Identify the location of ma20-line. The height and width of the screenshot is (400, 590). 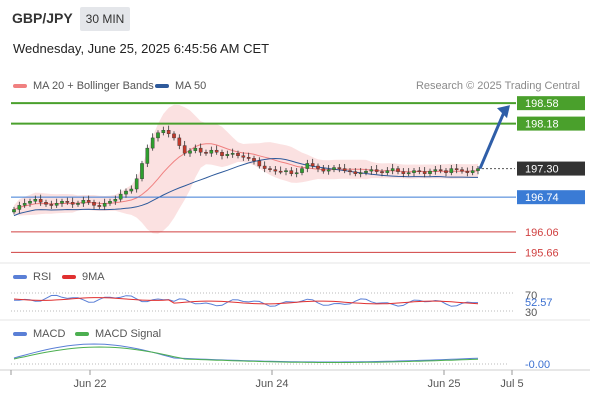
(246, 176).